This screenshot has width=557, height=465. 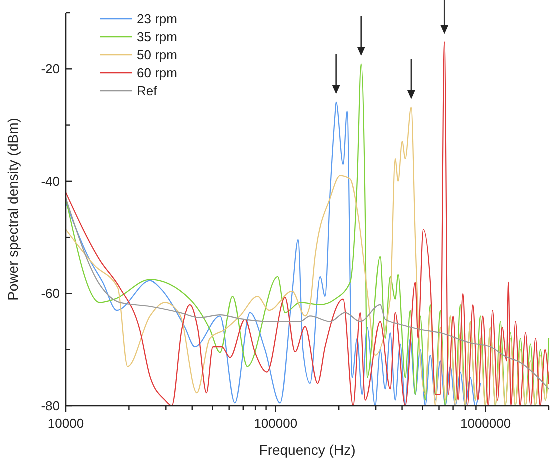 What do you see at coordinates (157, 19) in the screenshot?
I see `legend-label: 23 rpm` at bounding box center [157, 19].